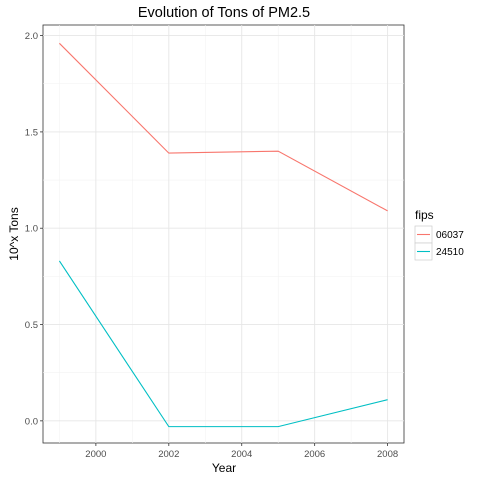  I want to click on chart-title: Evolution of Tons of PM2.5, so click(224, 13).